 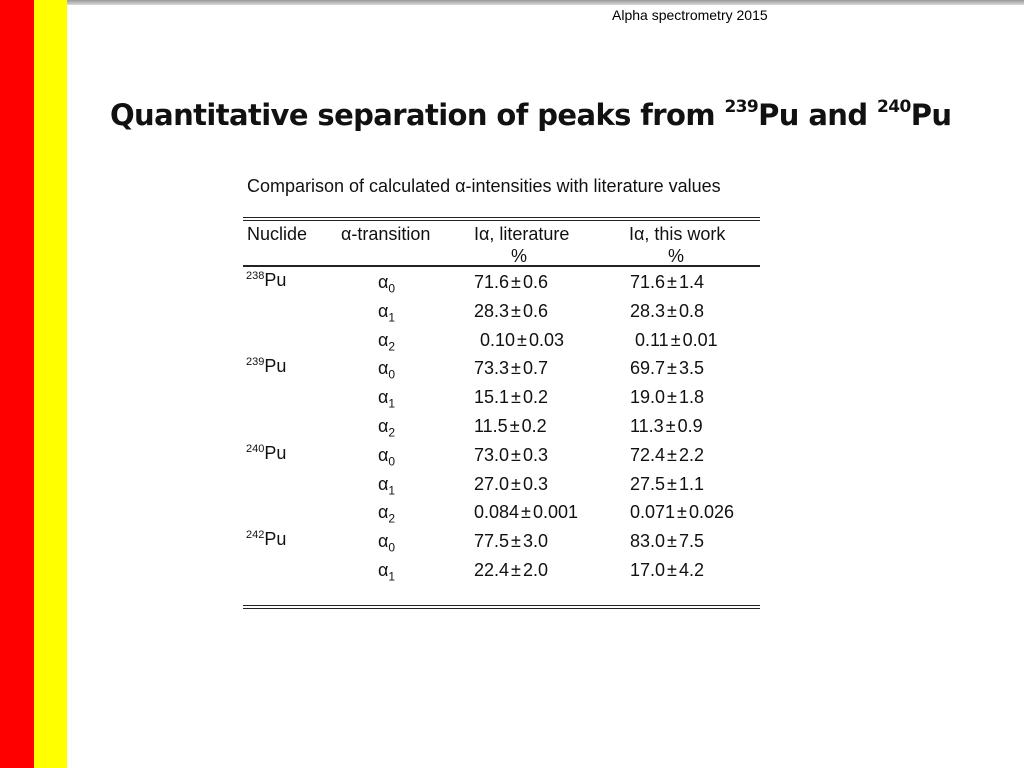 I want to click on table-rule-bottom, so click(x=501, y=607).